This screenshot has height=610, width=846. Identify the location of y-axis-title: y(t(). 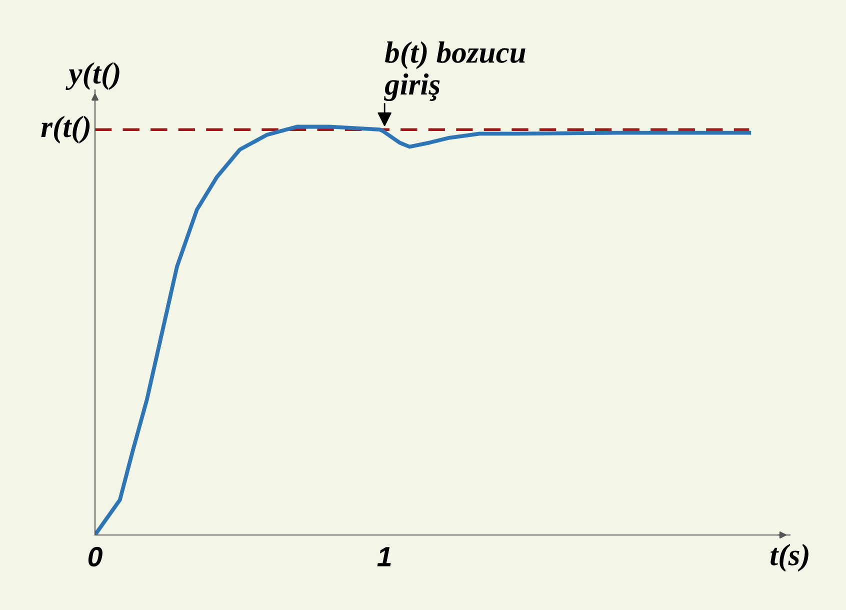
(93, 76).